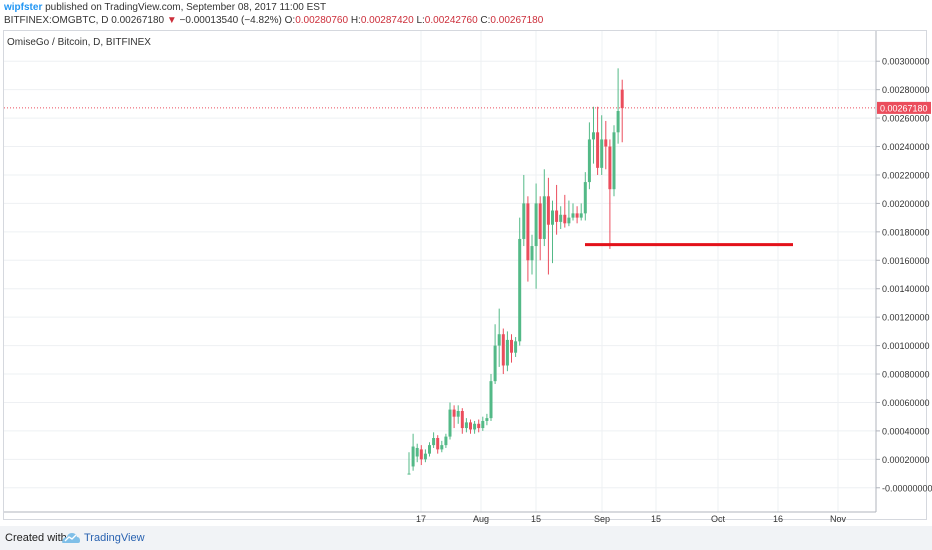 Image resolution: width=932 pixels, height=550 pixels. What do you see at coordinates (906, 261) in the screenshot?
I see `y-tick-label: 0.00160000` at bounding box center [906, 261].